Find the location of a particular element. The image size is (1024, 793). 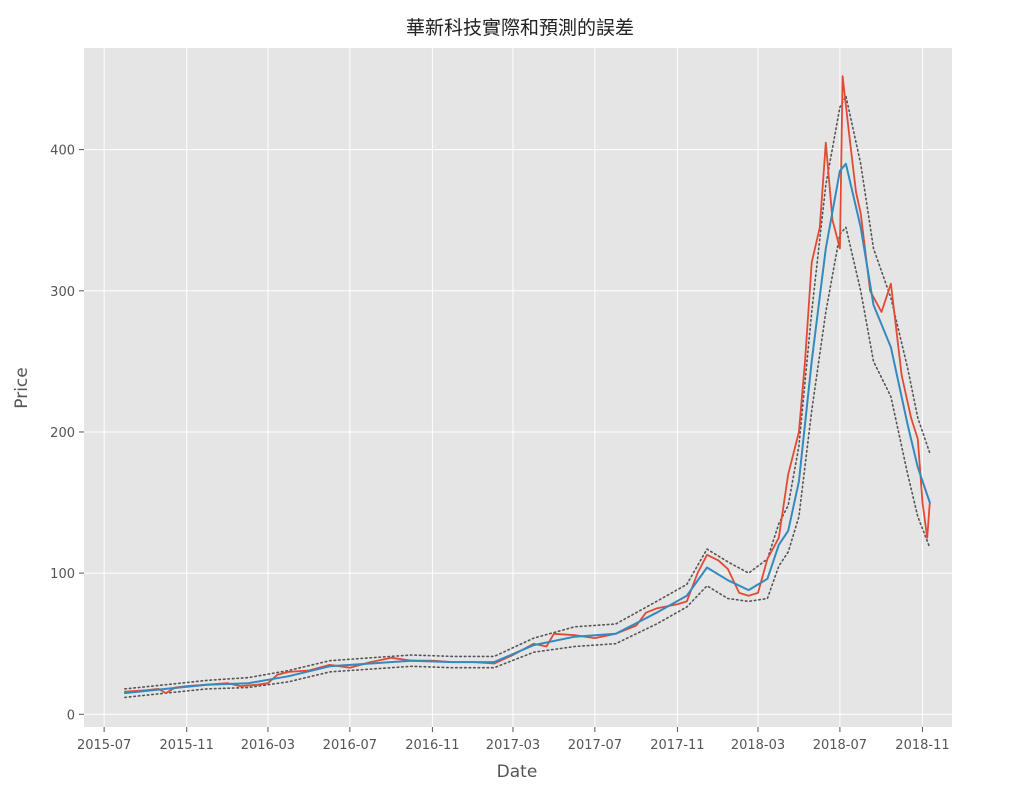

y-tick-label: 0 is located at coordinates (71, 715).